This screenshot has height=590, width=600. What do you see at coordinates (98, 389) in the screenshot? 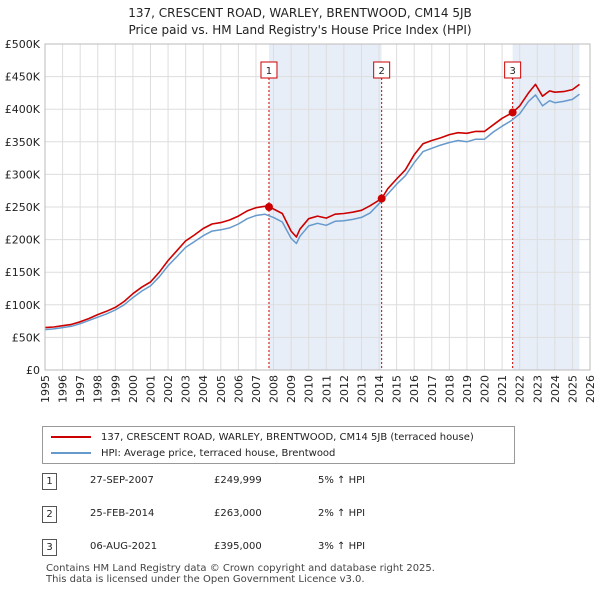
I see `x-tick-label: 1998` at bounding box center [98, 389].